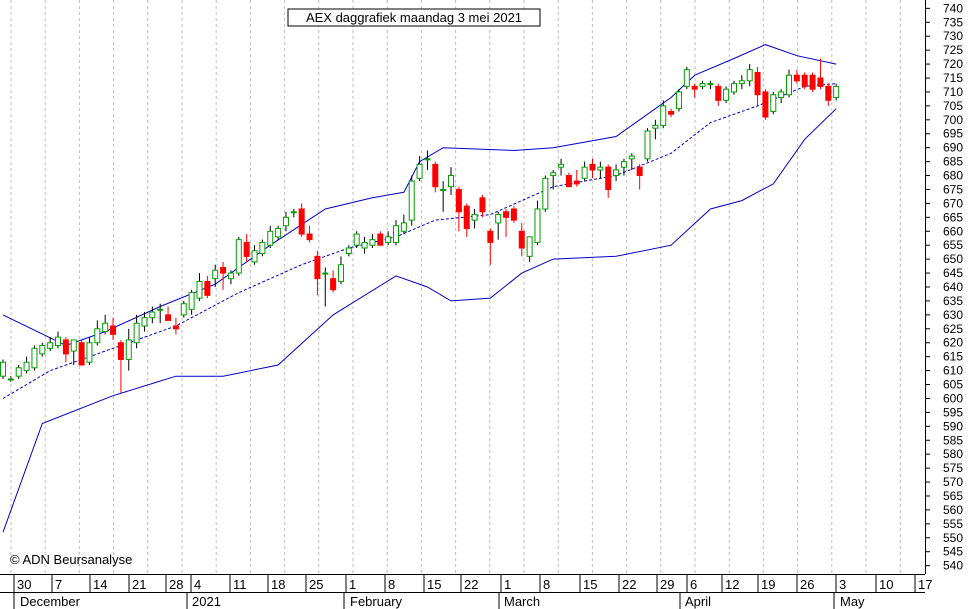  Describe the element at coordinates (953, 301) in the screenshot. I see `price-tick-label: 635` at that location.